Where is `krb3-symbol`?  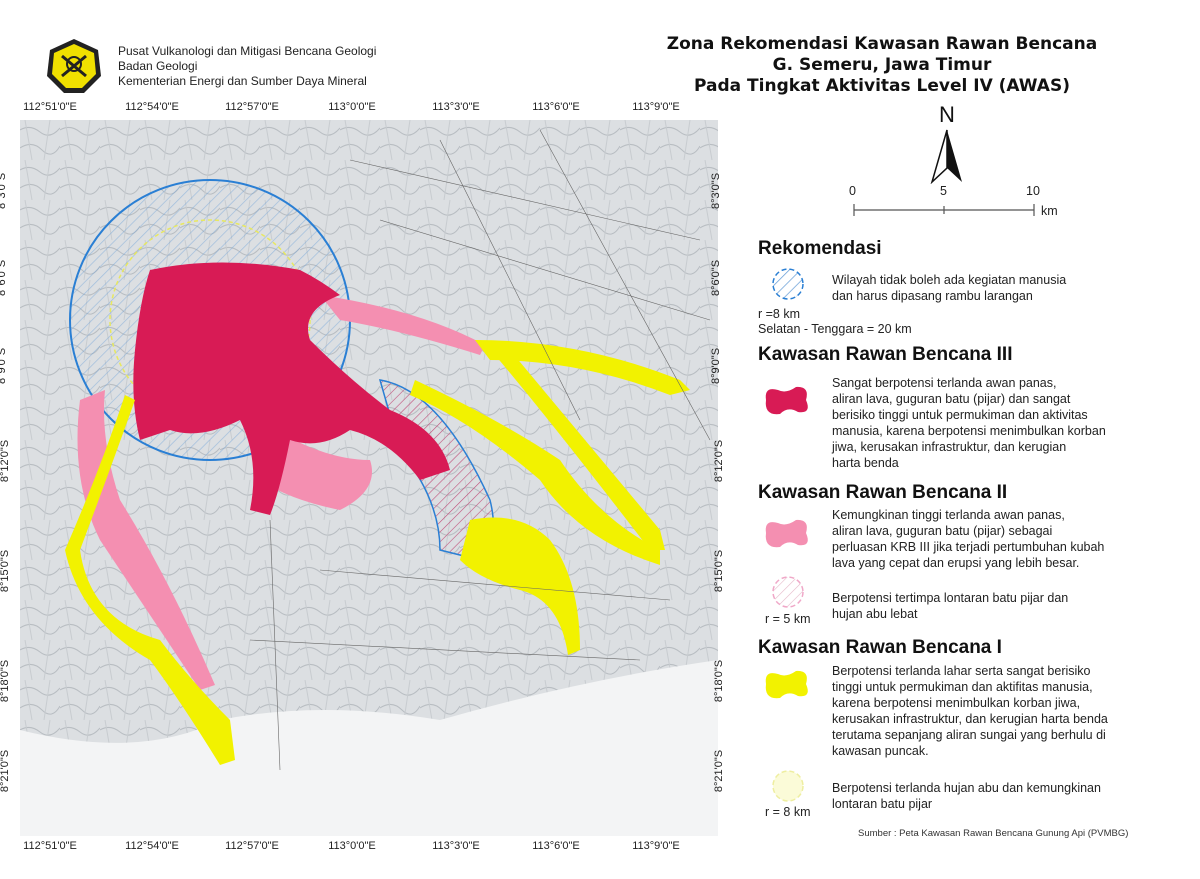 krb3-symbol is located at coordinates (786, 400).